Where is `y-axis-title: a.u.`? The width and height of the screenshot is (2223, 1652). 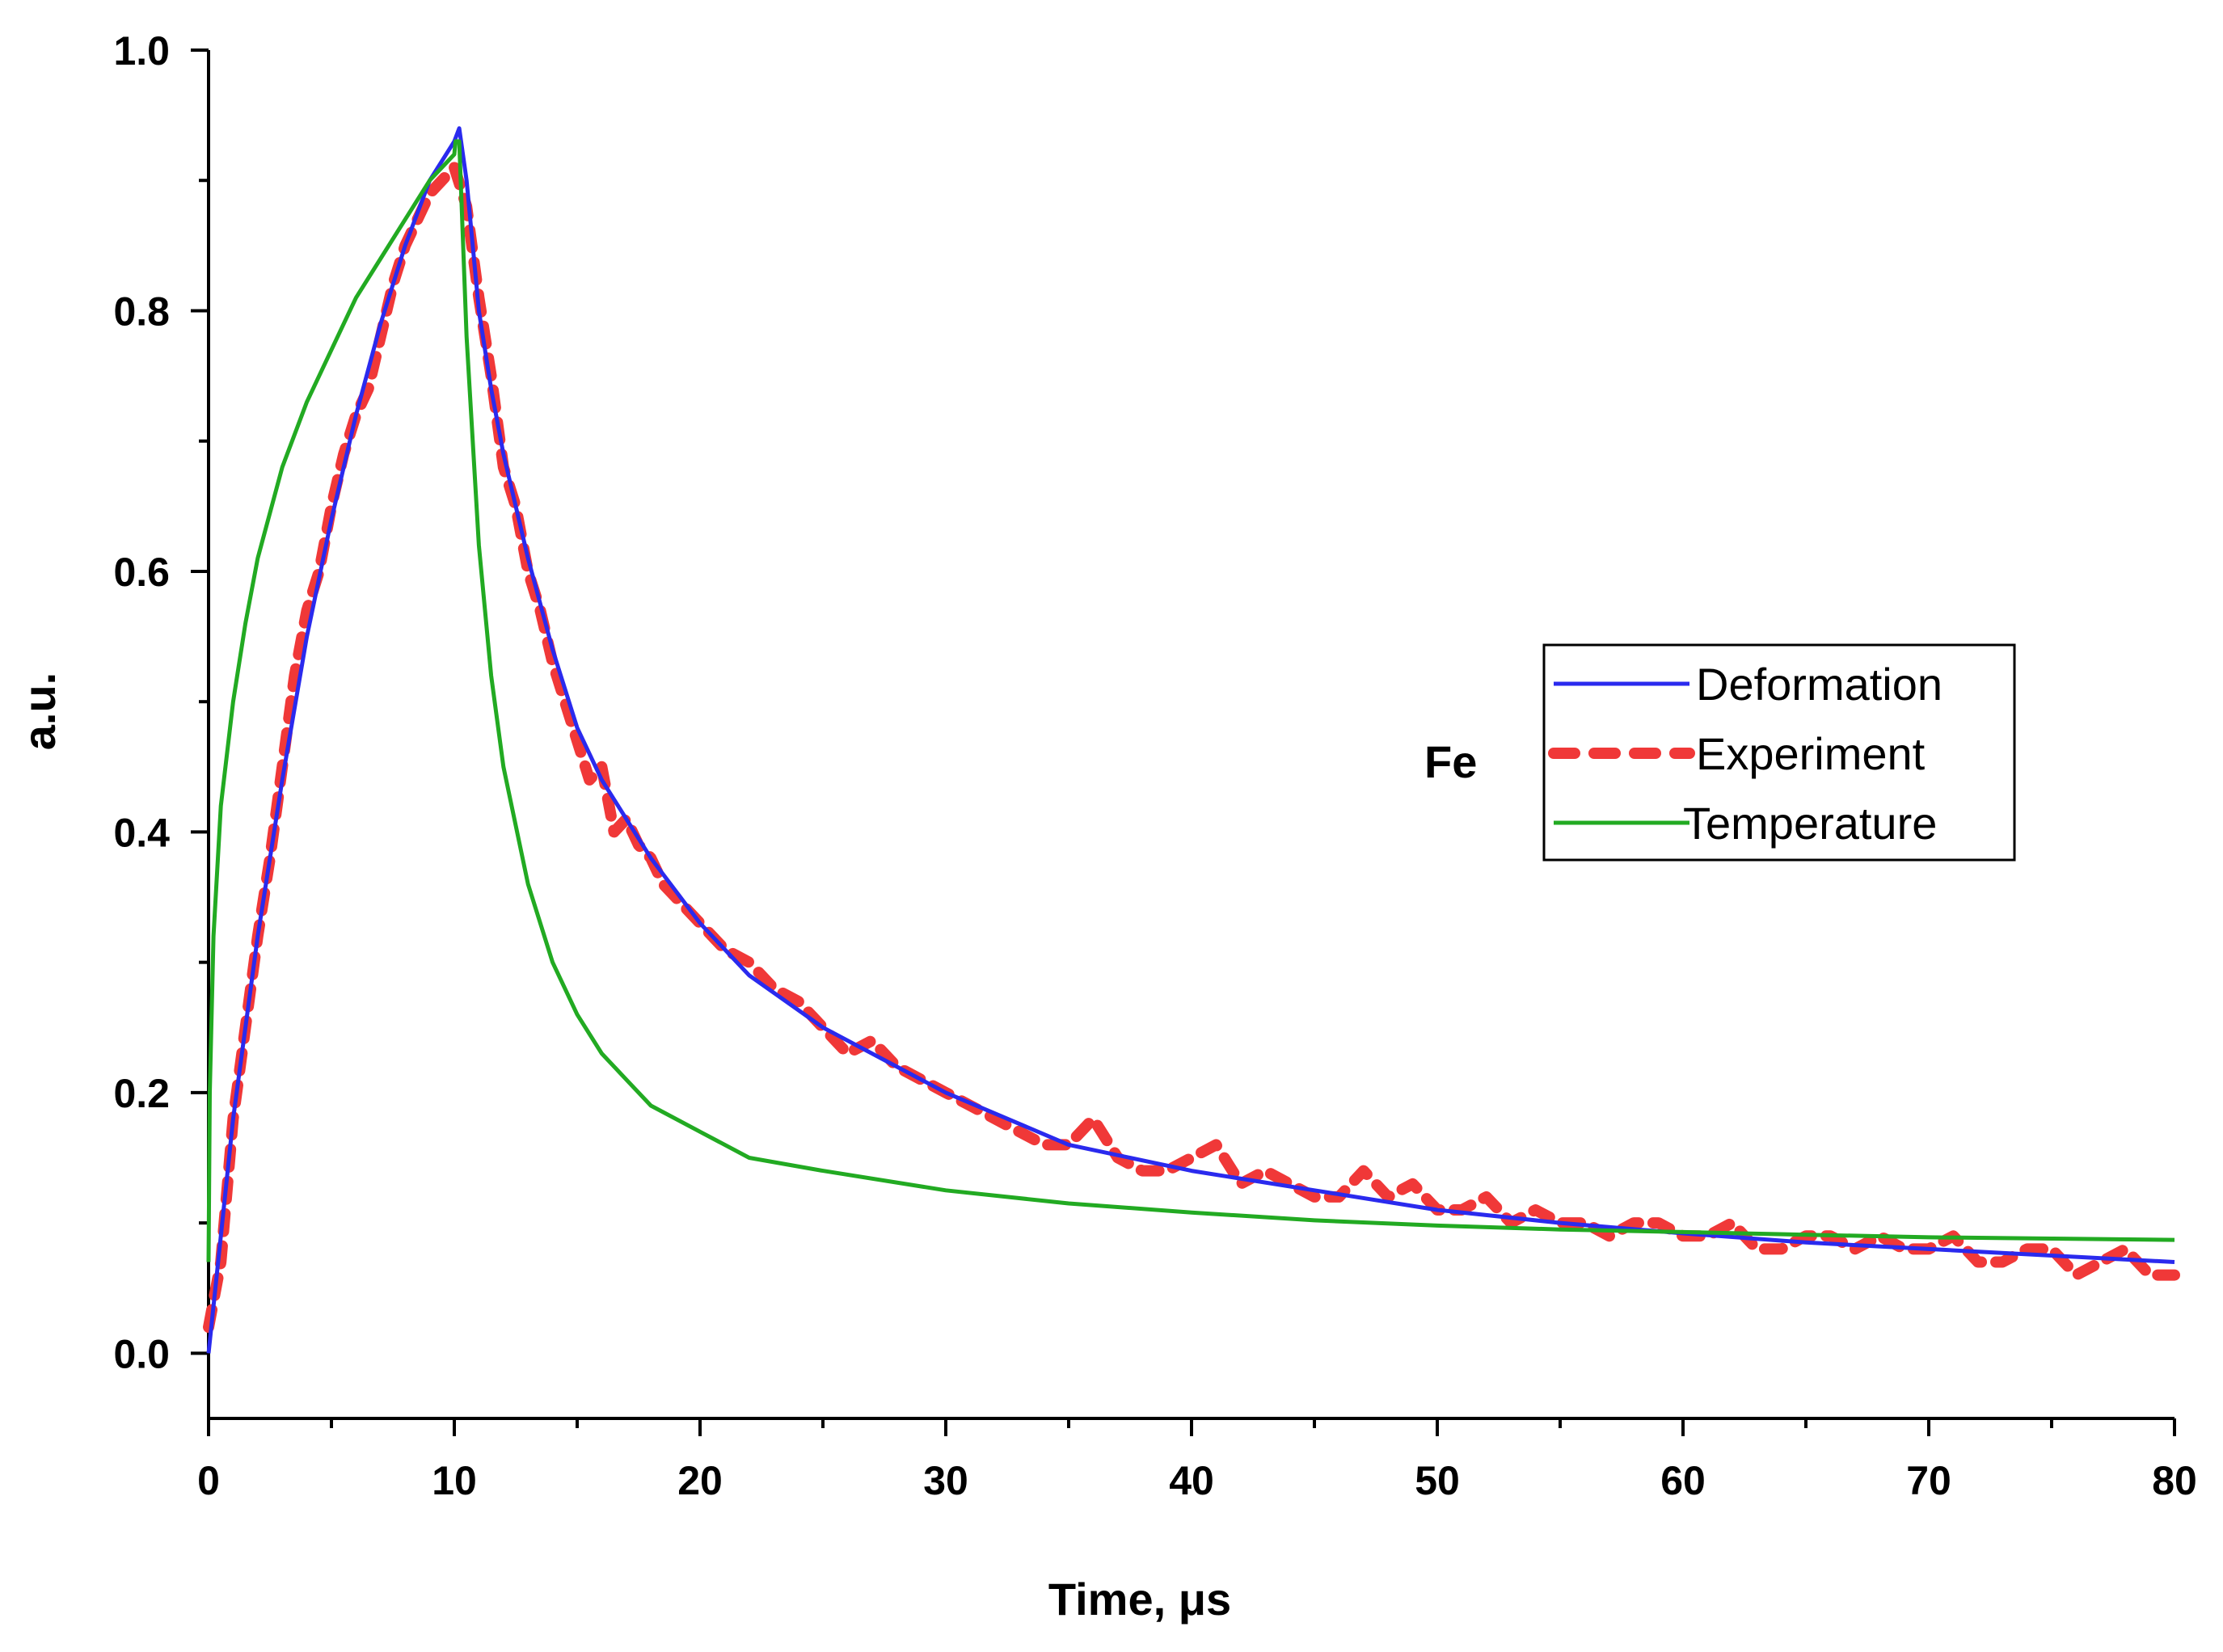 y-axis-title: a.u. is located at coordinates (39, 711).